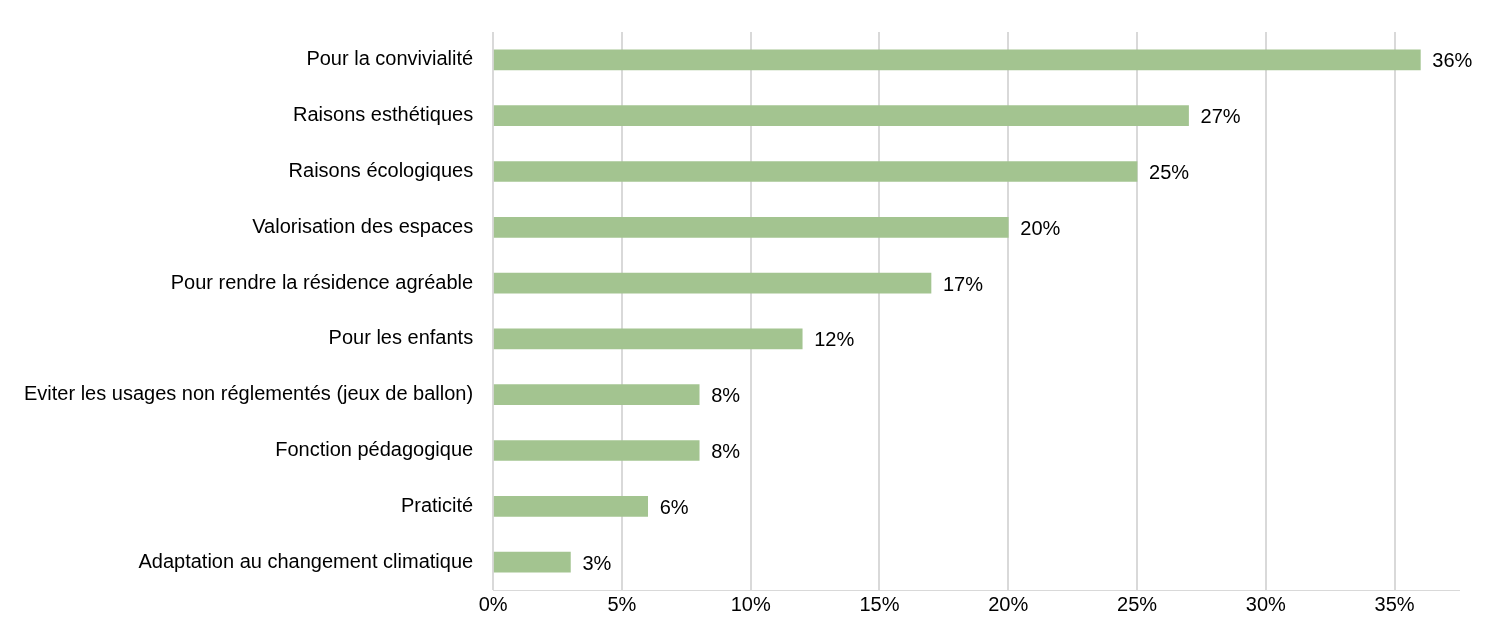  I want to click on data-label: 6%, so click(674, 506).